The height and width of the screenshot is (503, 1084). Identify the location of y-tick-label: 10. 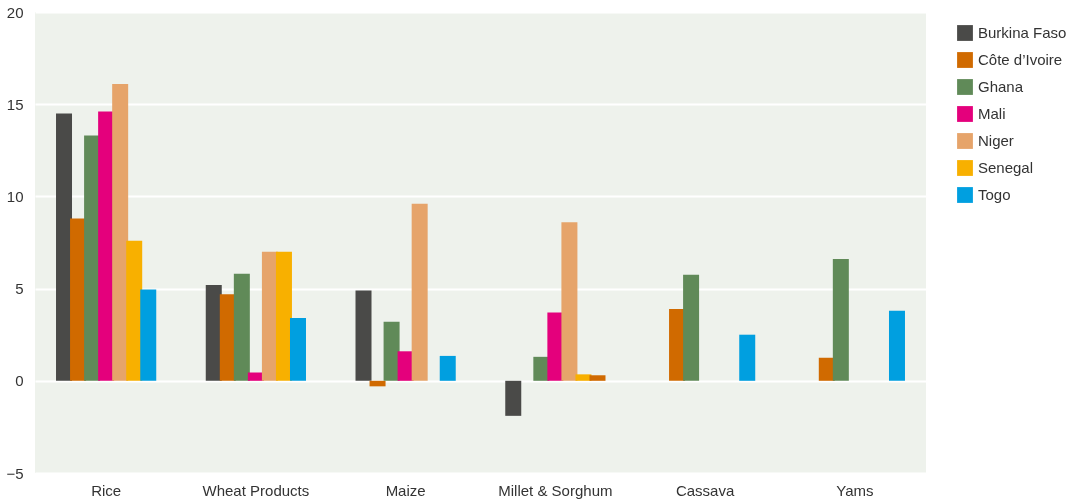
(15, 196).